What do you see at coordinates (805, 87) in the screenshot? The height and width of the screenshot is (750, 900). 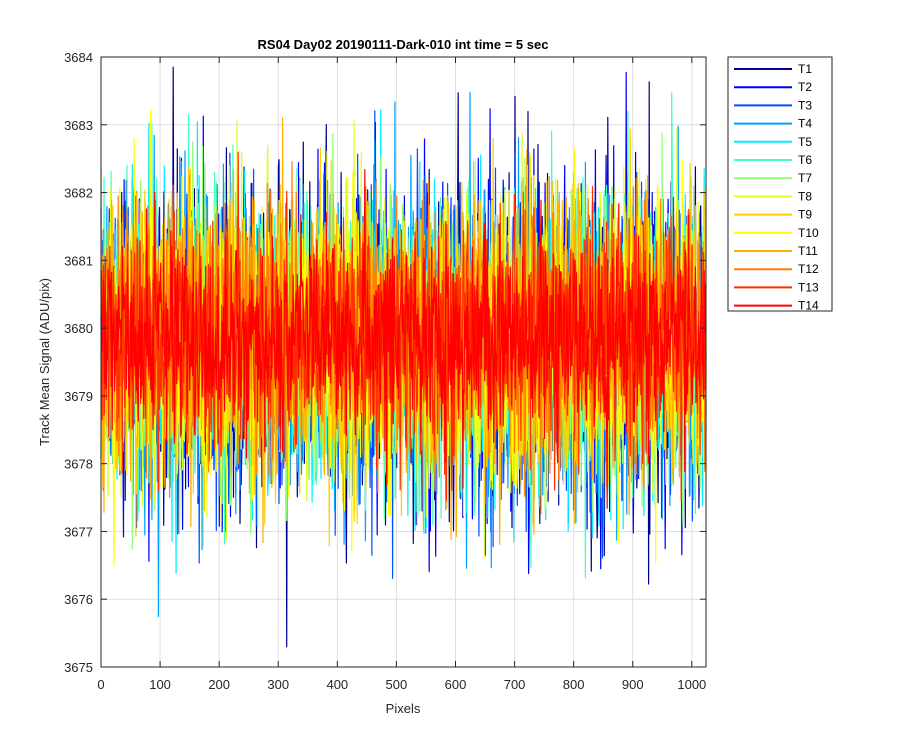 I see `legend-label-t2: T2` at bounding box center [805, 87].